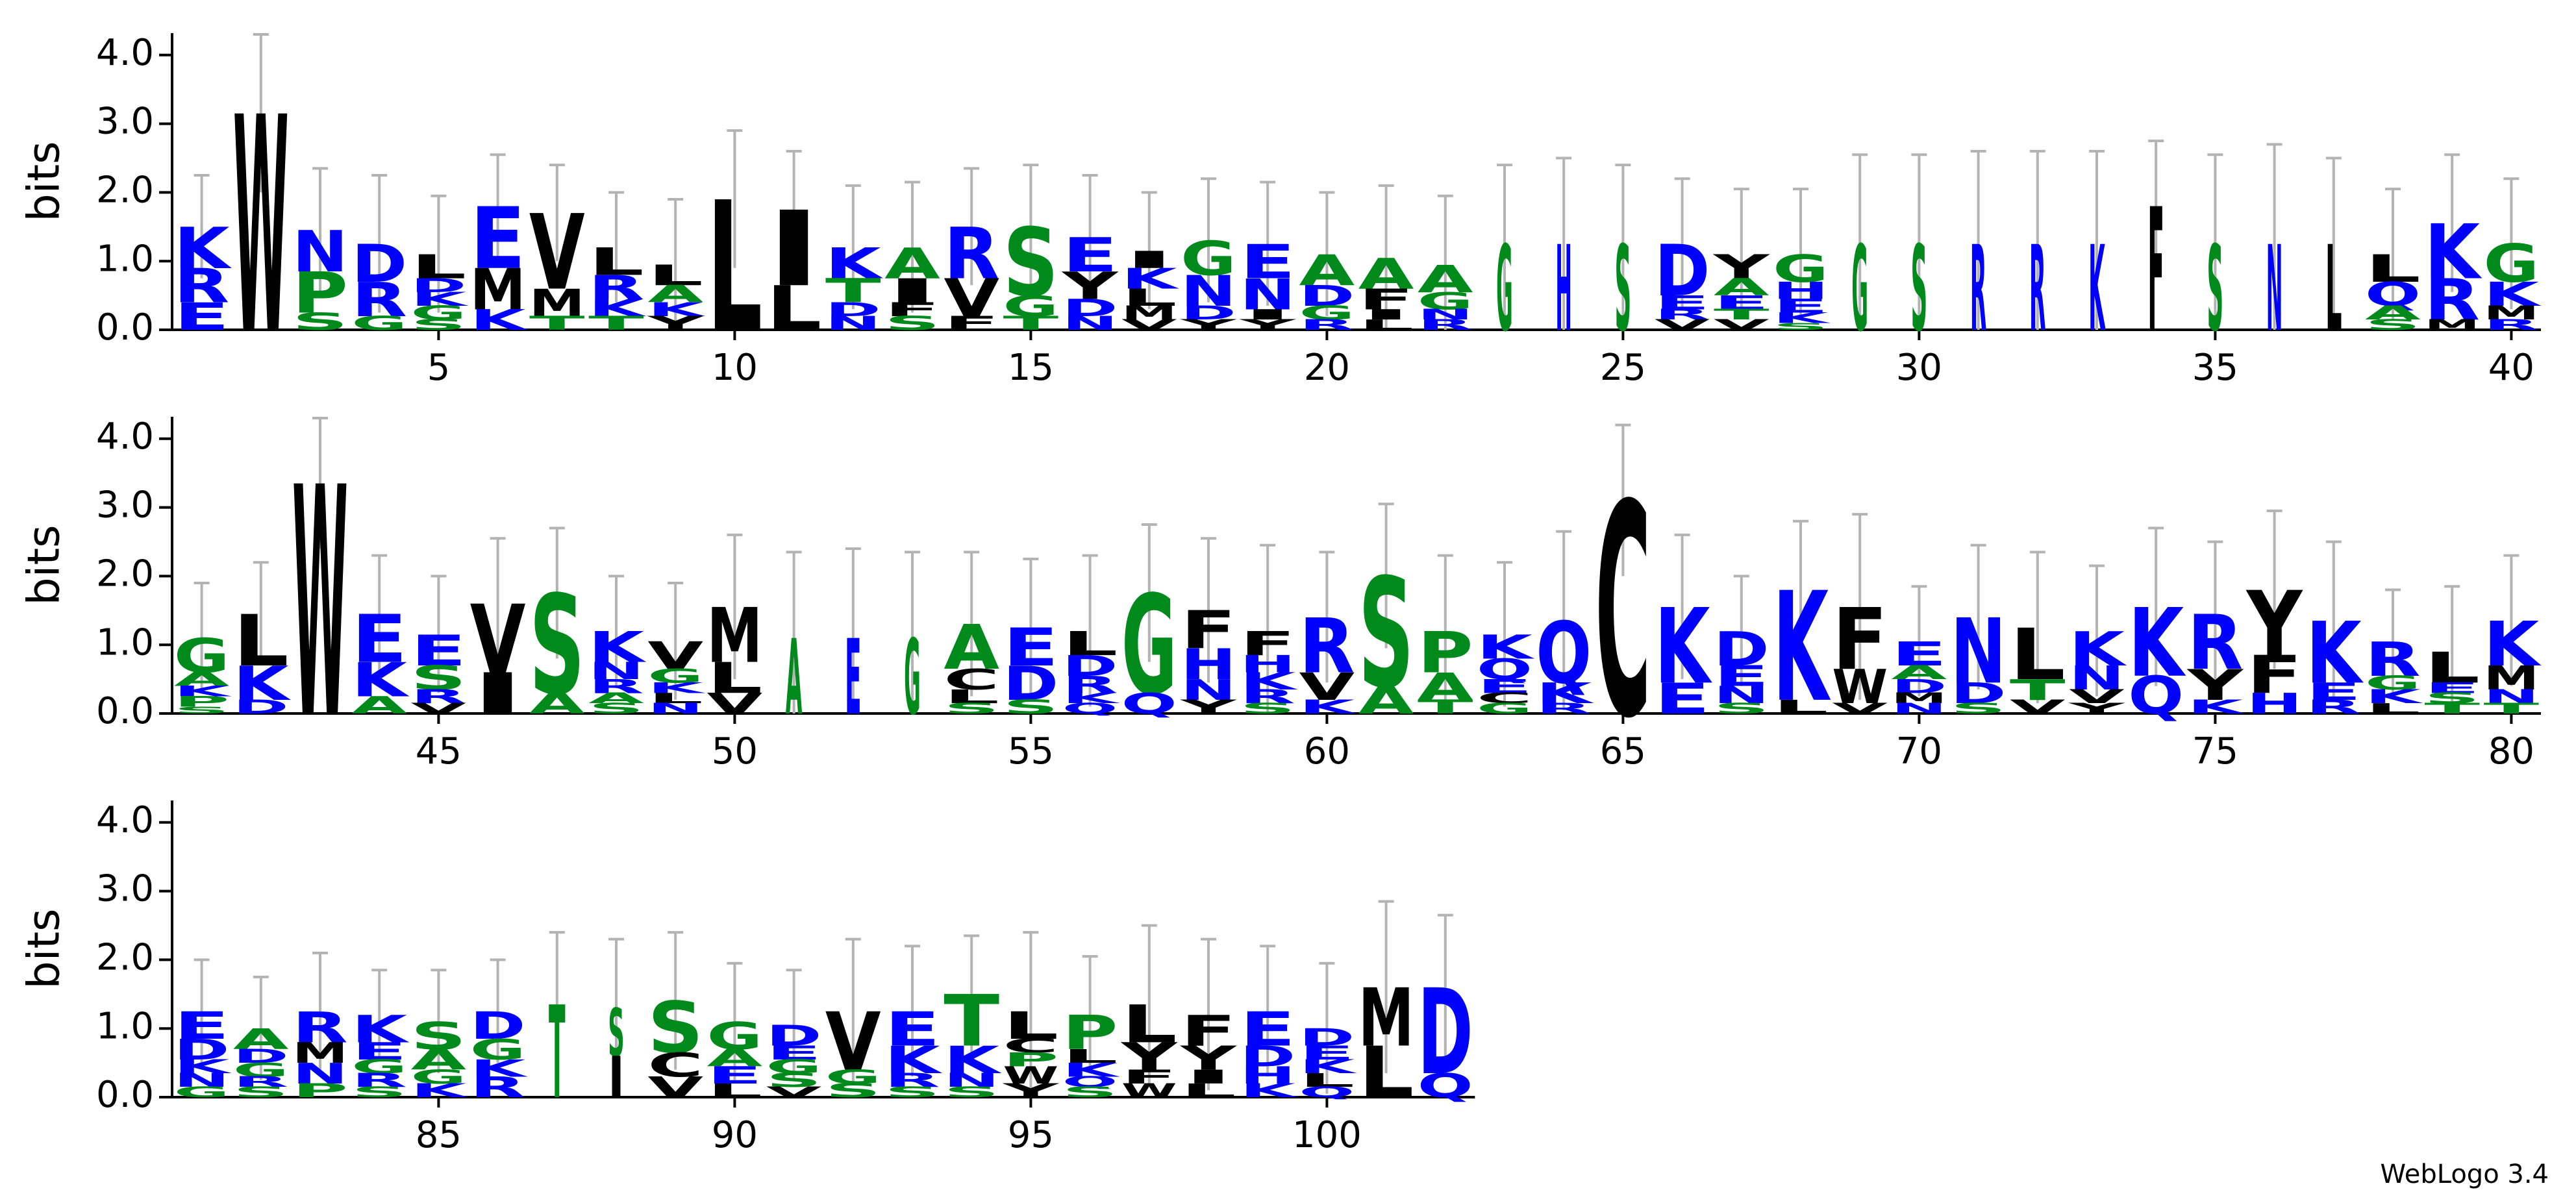 The image size is (2576, 1190). What do you see at coordinates (1327, 1092) in the screenshot?
I see `residue-letter: Q` at bounding box center [1327, 1092].